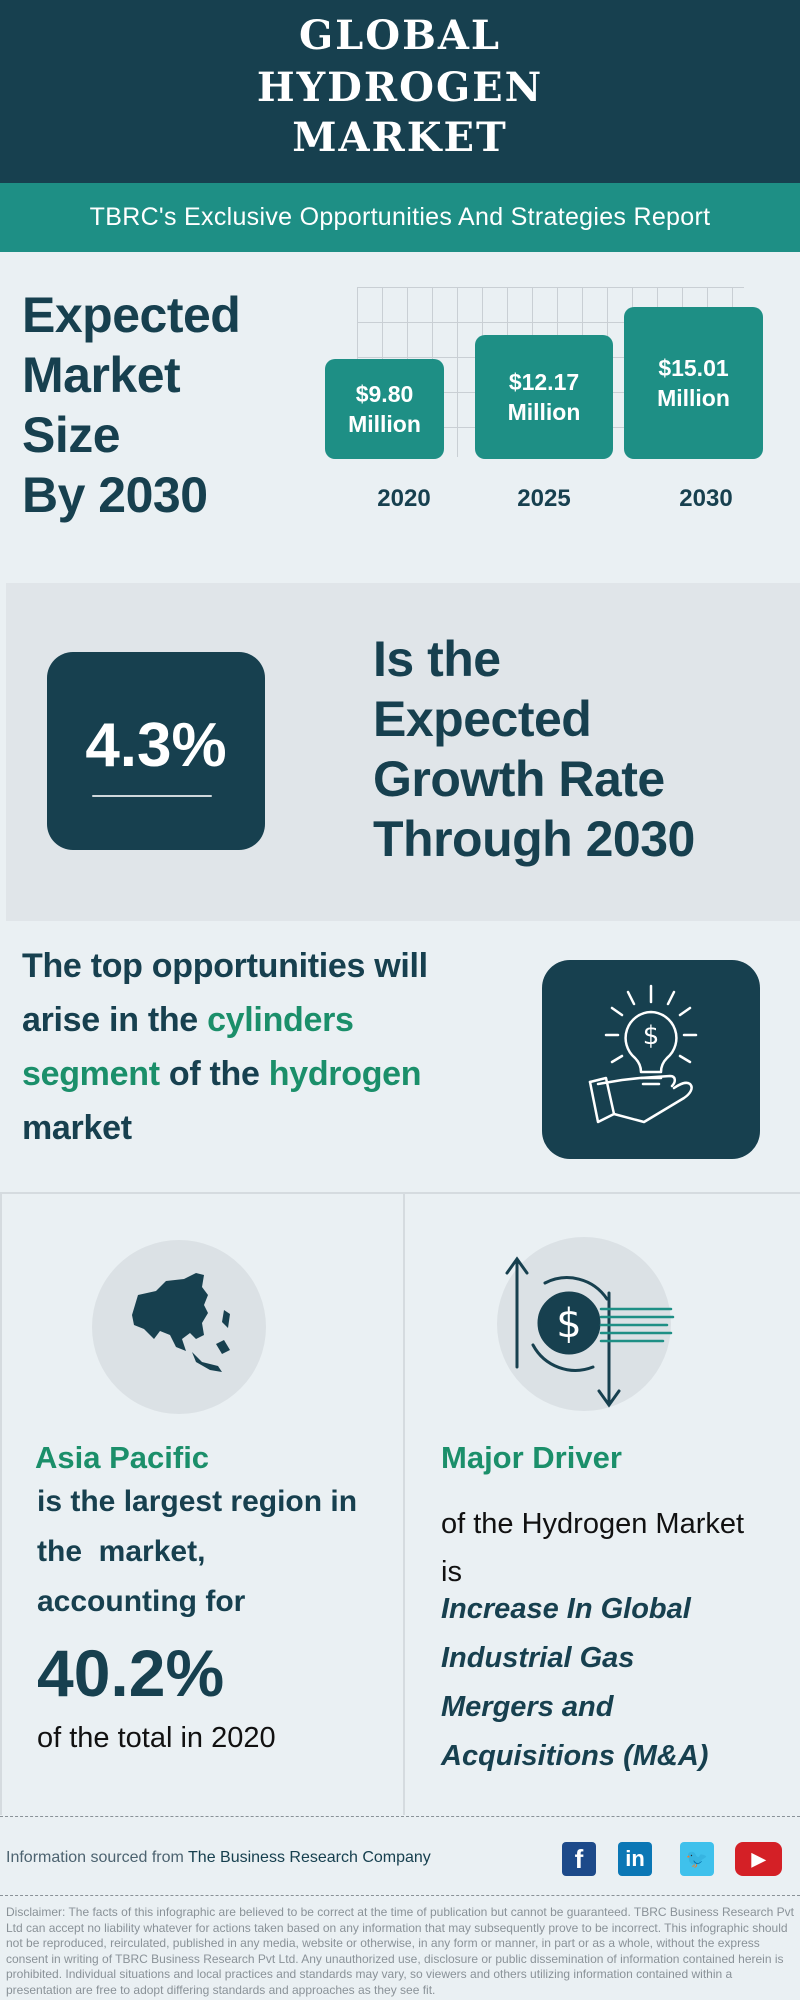 The height and width of the screenshot is (2000, 800). I want to click on driver-line: Mergers and, so click(527, 1707).